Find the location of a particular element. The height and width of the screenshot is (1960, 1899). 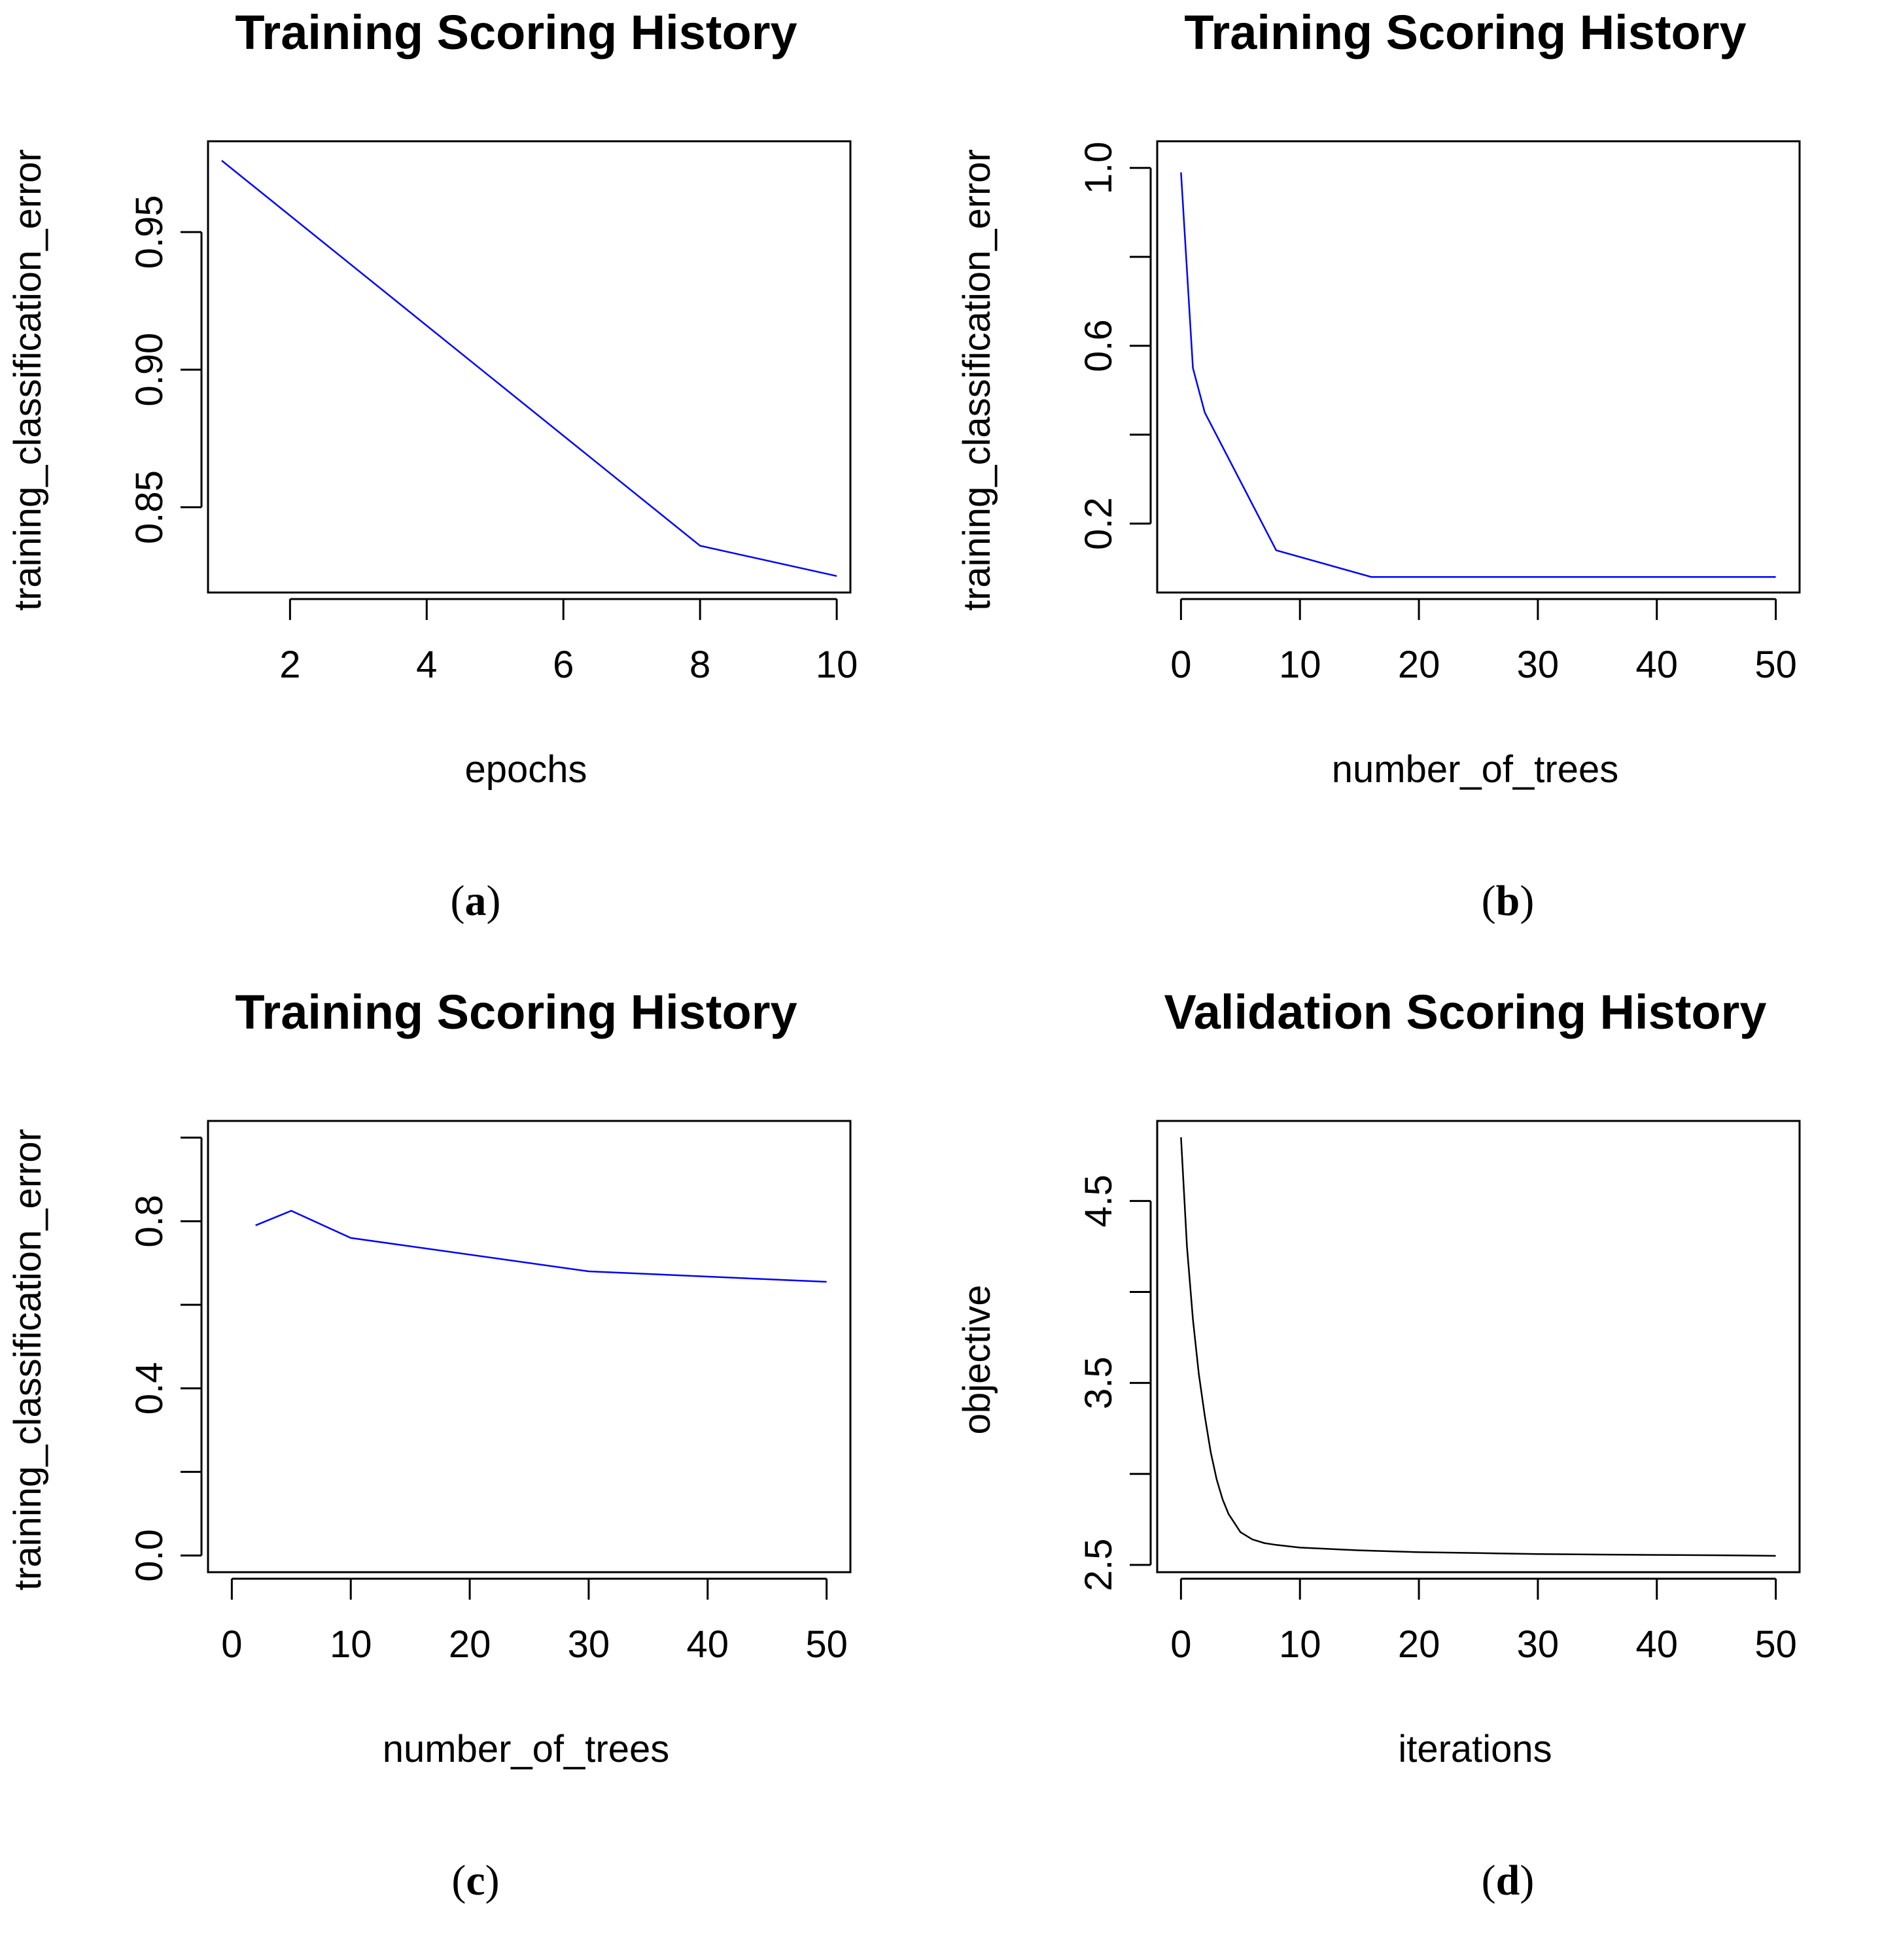

y-tick-label: 4.5 is located at coordinates (1098, 1201).